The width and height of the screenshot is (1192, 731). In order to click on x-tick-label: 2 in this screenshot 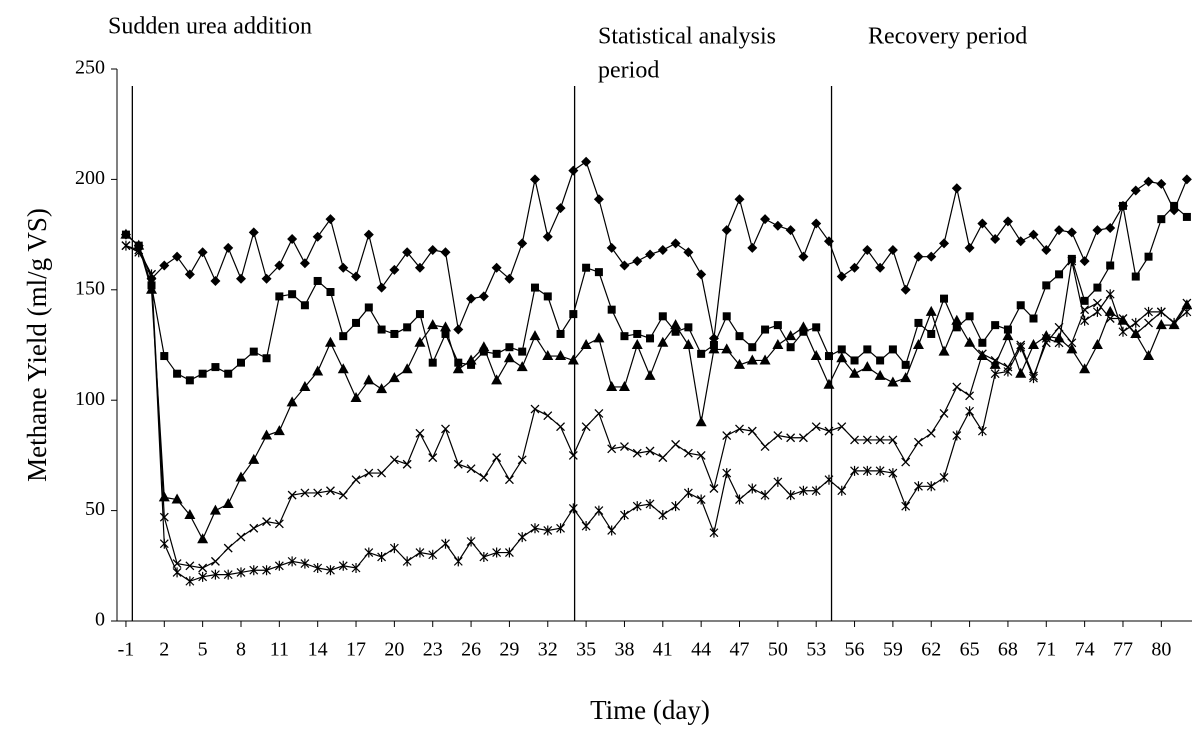, I will do `click(164, 650)`.